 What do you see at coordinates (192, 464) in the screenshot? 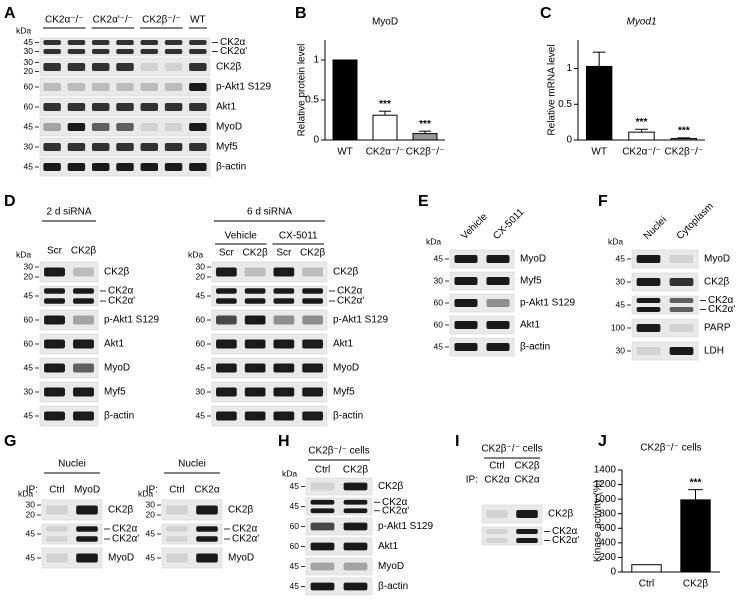
I see `blot-title: Nuclei` at bounding box center [192, 464].